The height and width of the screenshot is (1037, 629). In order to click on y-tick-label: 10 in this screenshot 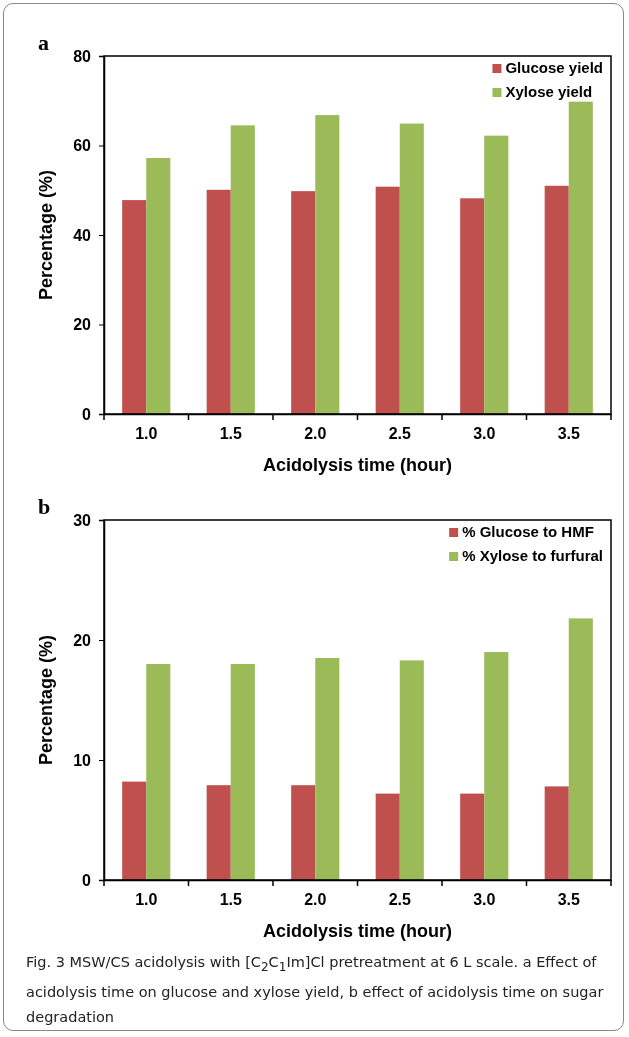, I will do `click(82, 760)`.